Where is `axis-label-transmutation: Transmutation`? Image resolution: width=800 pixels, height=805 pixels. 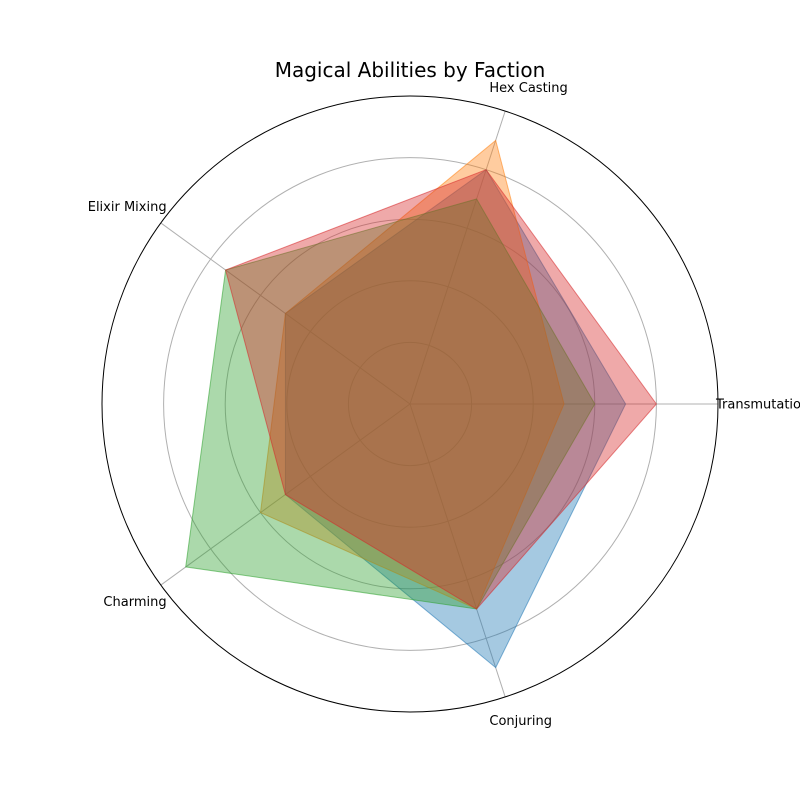
axis-label-transmutation: Transmutation is located at coordinates (757, 405).